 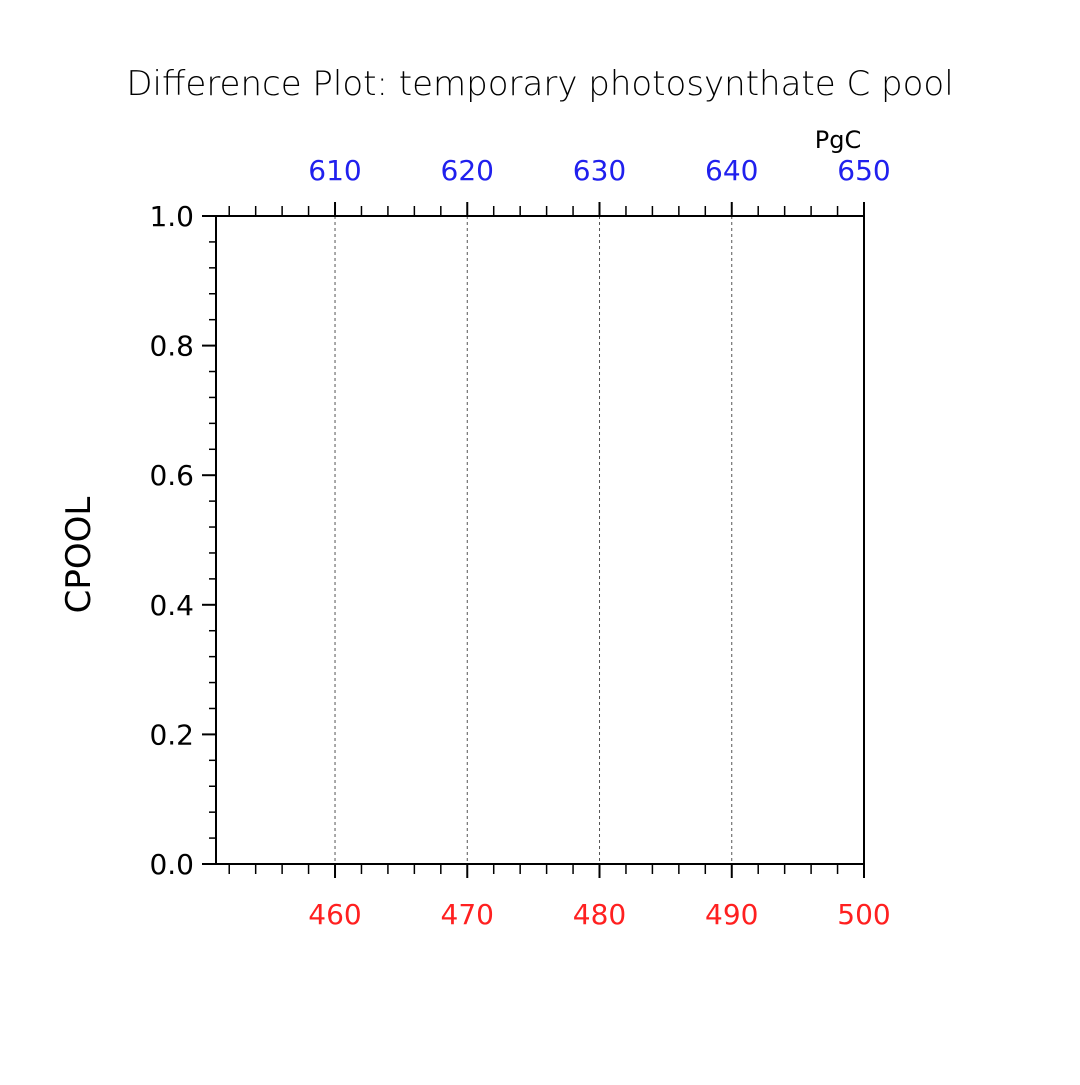 I want to click on x-top-tick-label: 610, so click(x=334, y=170).